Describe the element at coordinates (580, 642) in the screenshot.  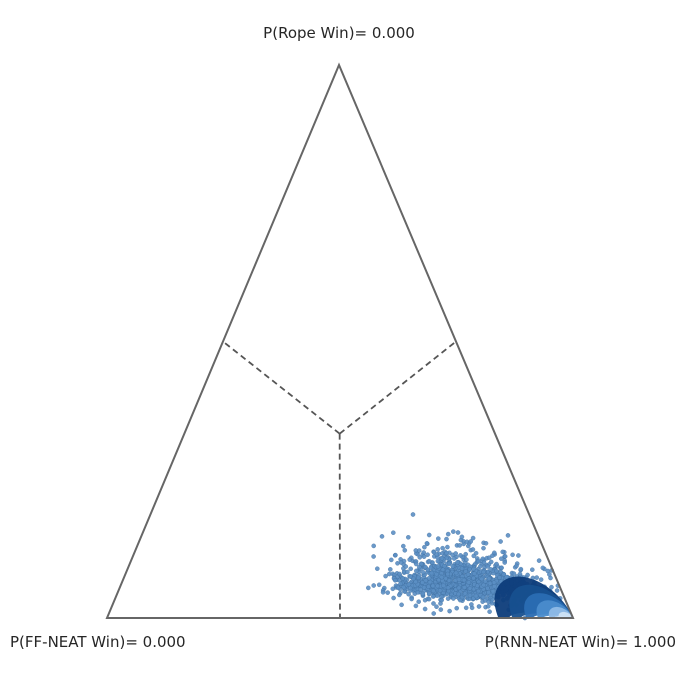
I see `vertex-label-rnn-neat: P(RNN-NEAT Win)= 1.000` at that location.